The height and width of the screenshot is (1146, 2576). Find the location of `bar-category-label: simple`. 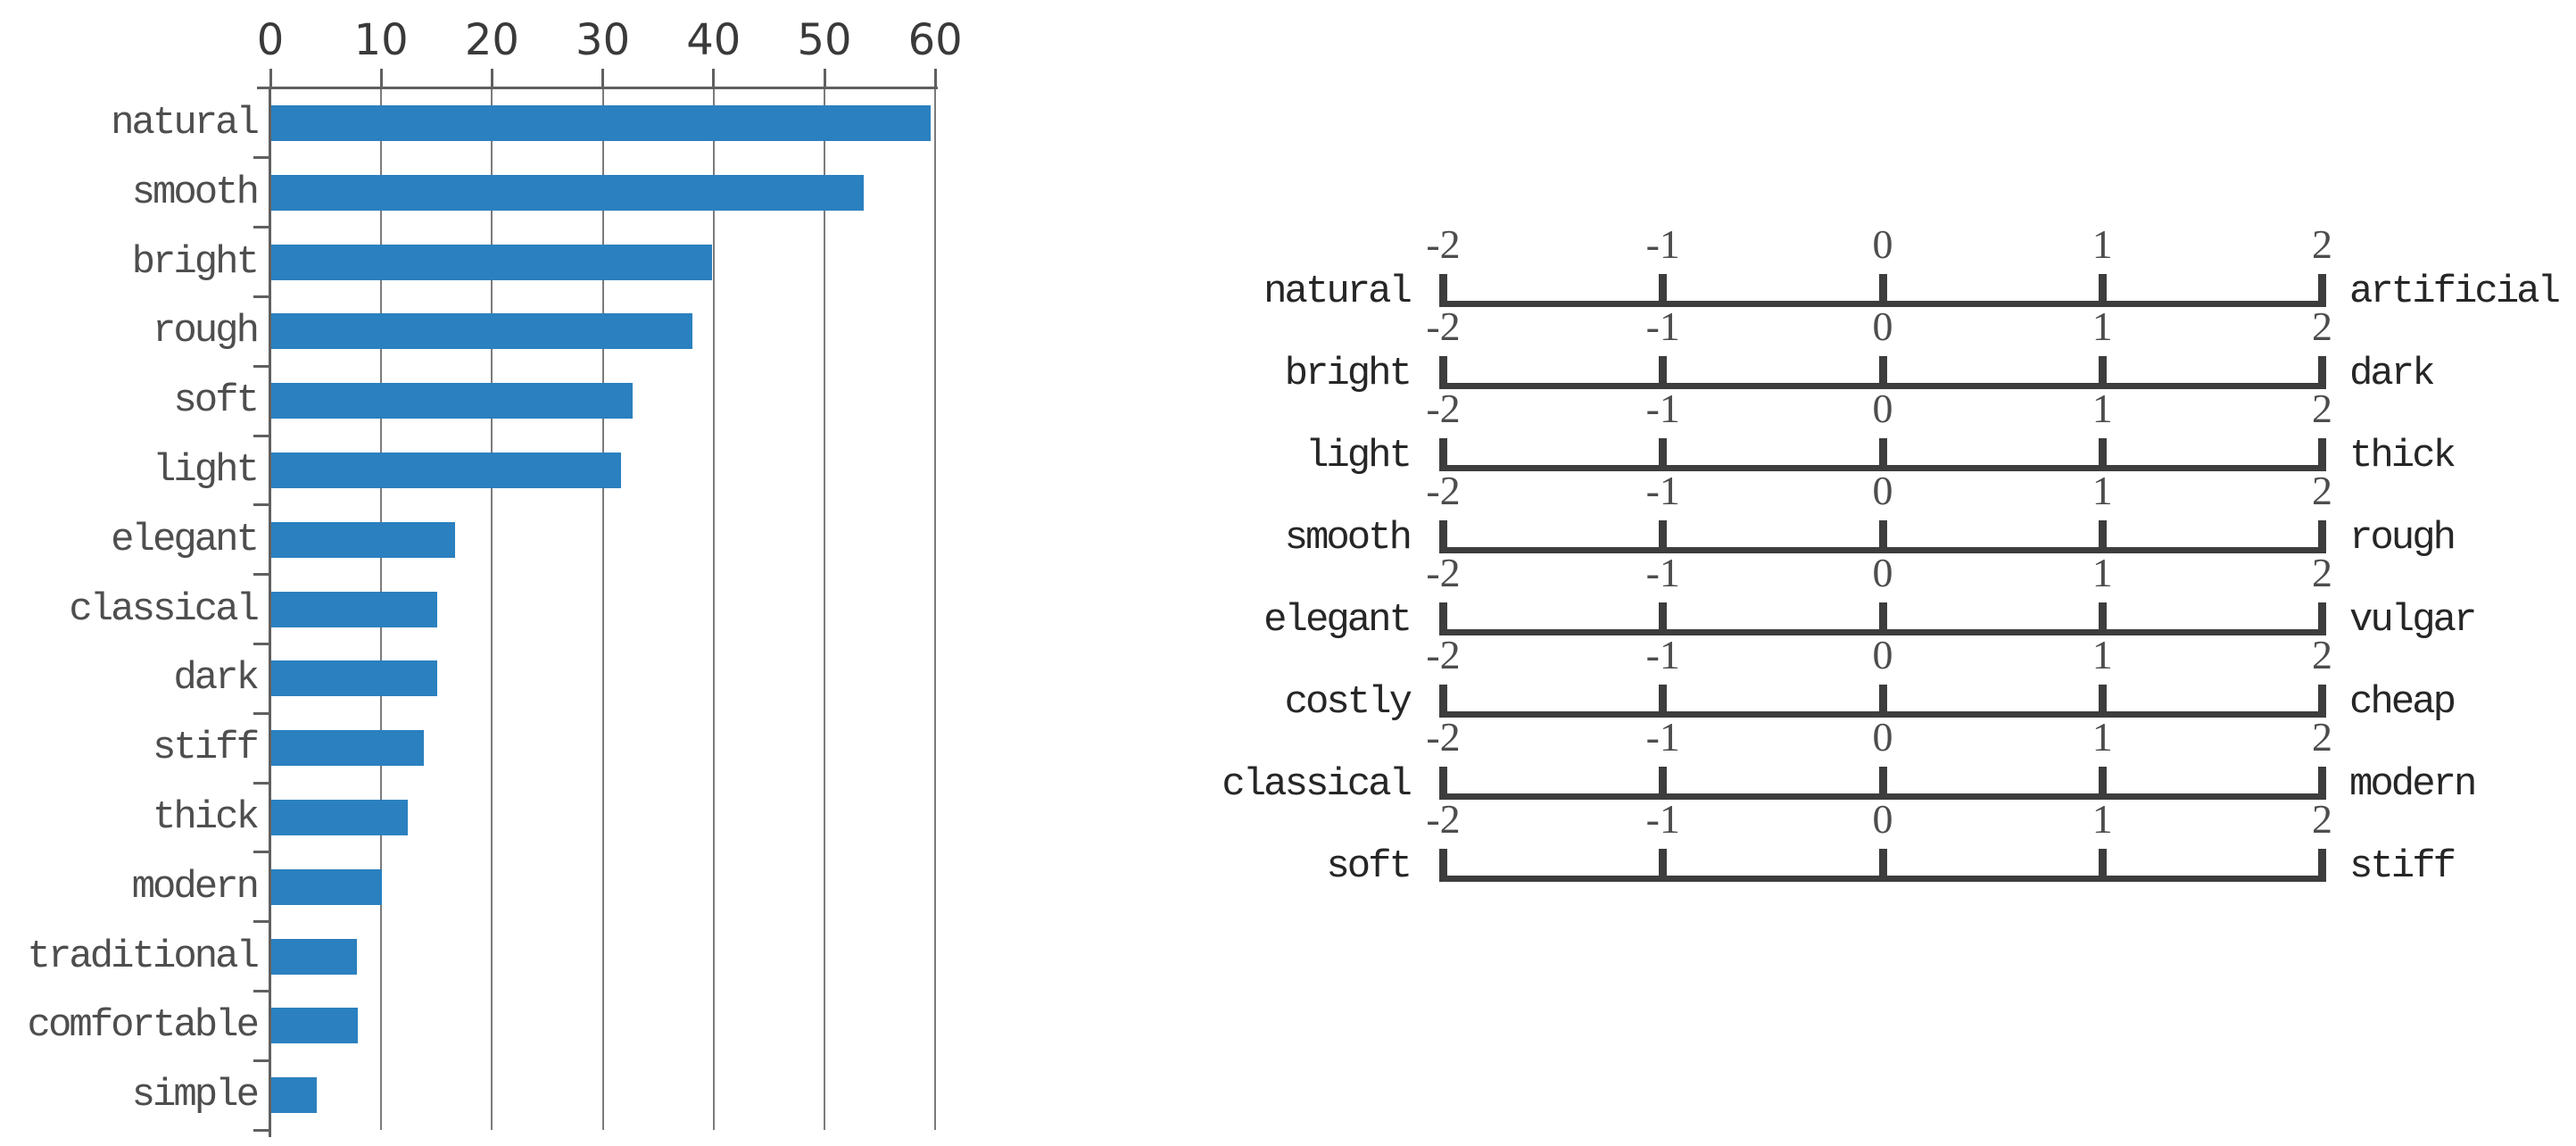

bar-category-label: simple is located at coordinates (195, 1095).